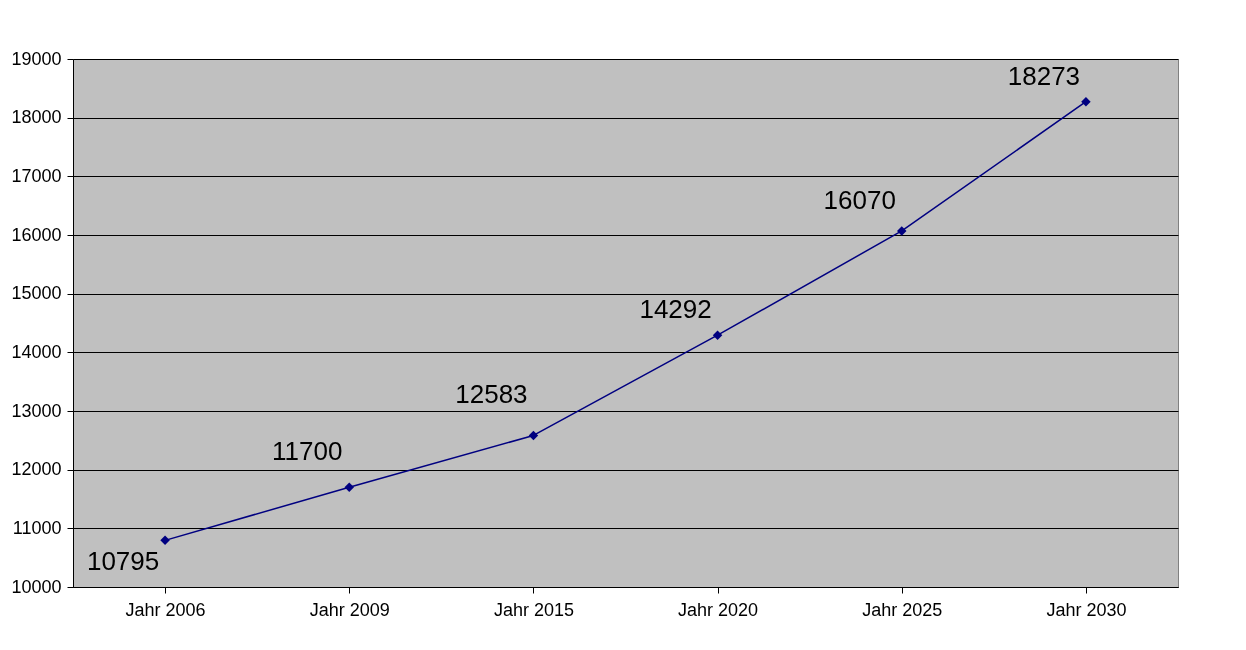 This screenshot has width=1246, height=650. I want to click on x-tick-label: Jahr 2030, so click(1086, 609).